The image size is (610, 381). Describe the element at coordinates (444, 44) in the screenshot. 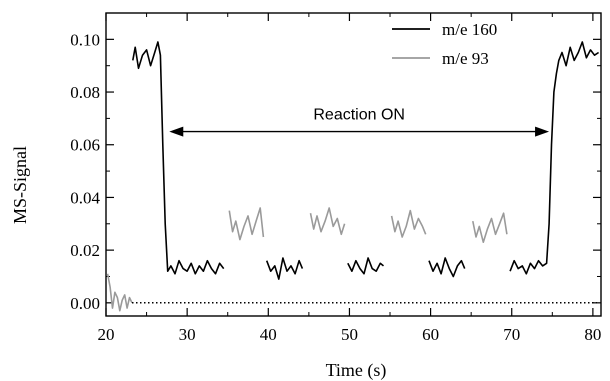

I see `legend: m/e 160 m/e 93` at that location.